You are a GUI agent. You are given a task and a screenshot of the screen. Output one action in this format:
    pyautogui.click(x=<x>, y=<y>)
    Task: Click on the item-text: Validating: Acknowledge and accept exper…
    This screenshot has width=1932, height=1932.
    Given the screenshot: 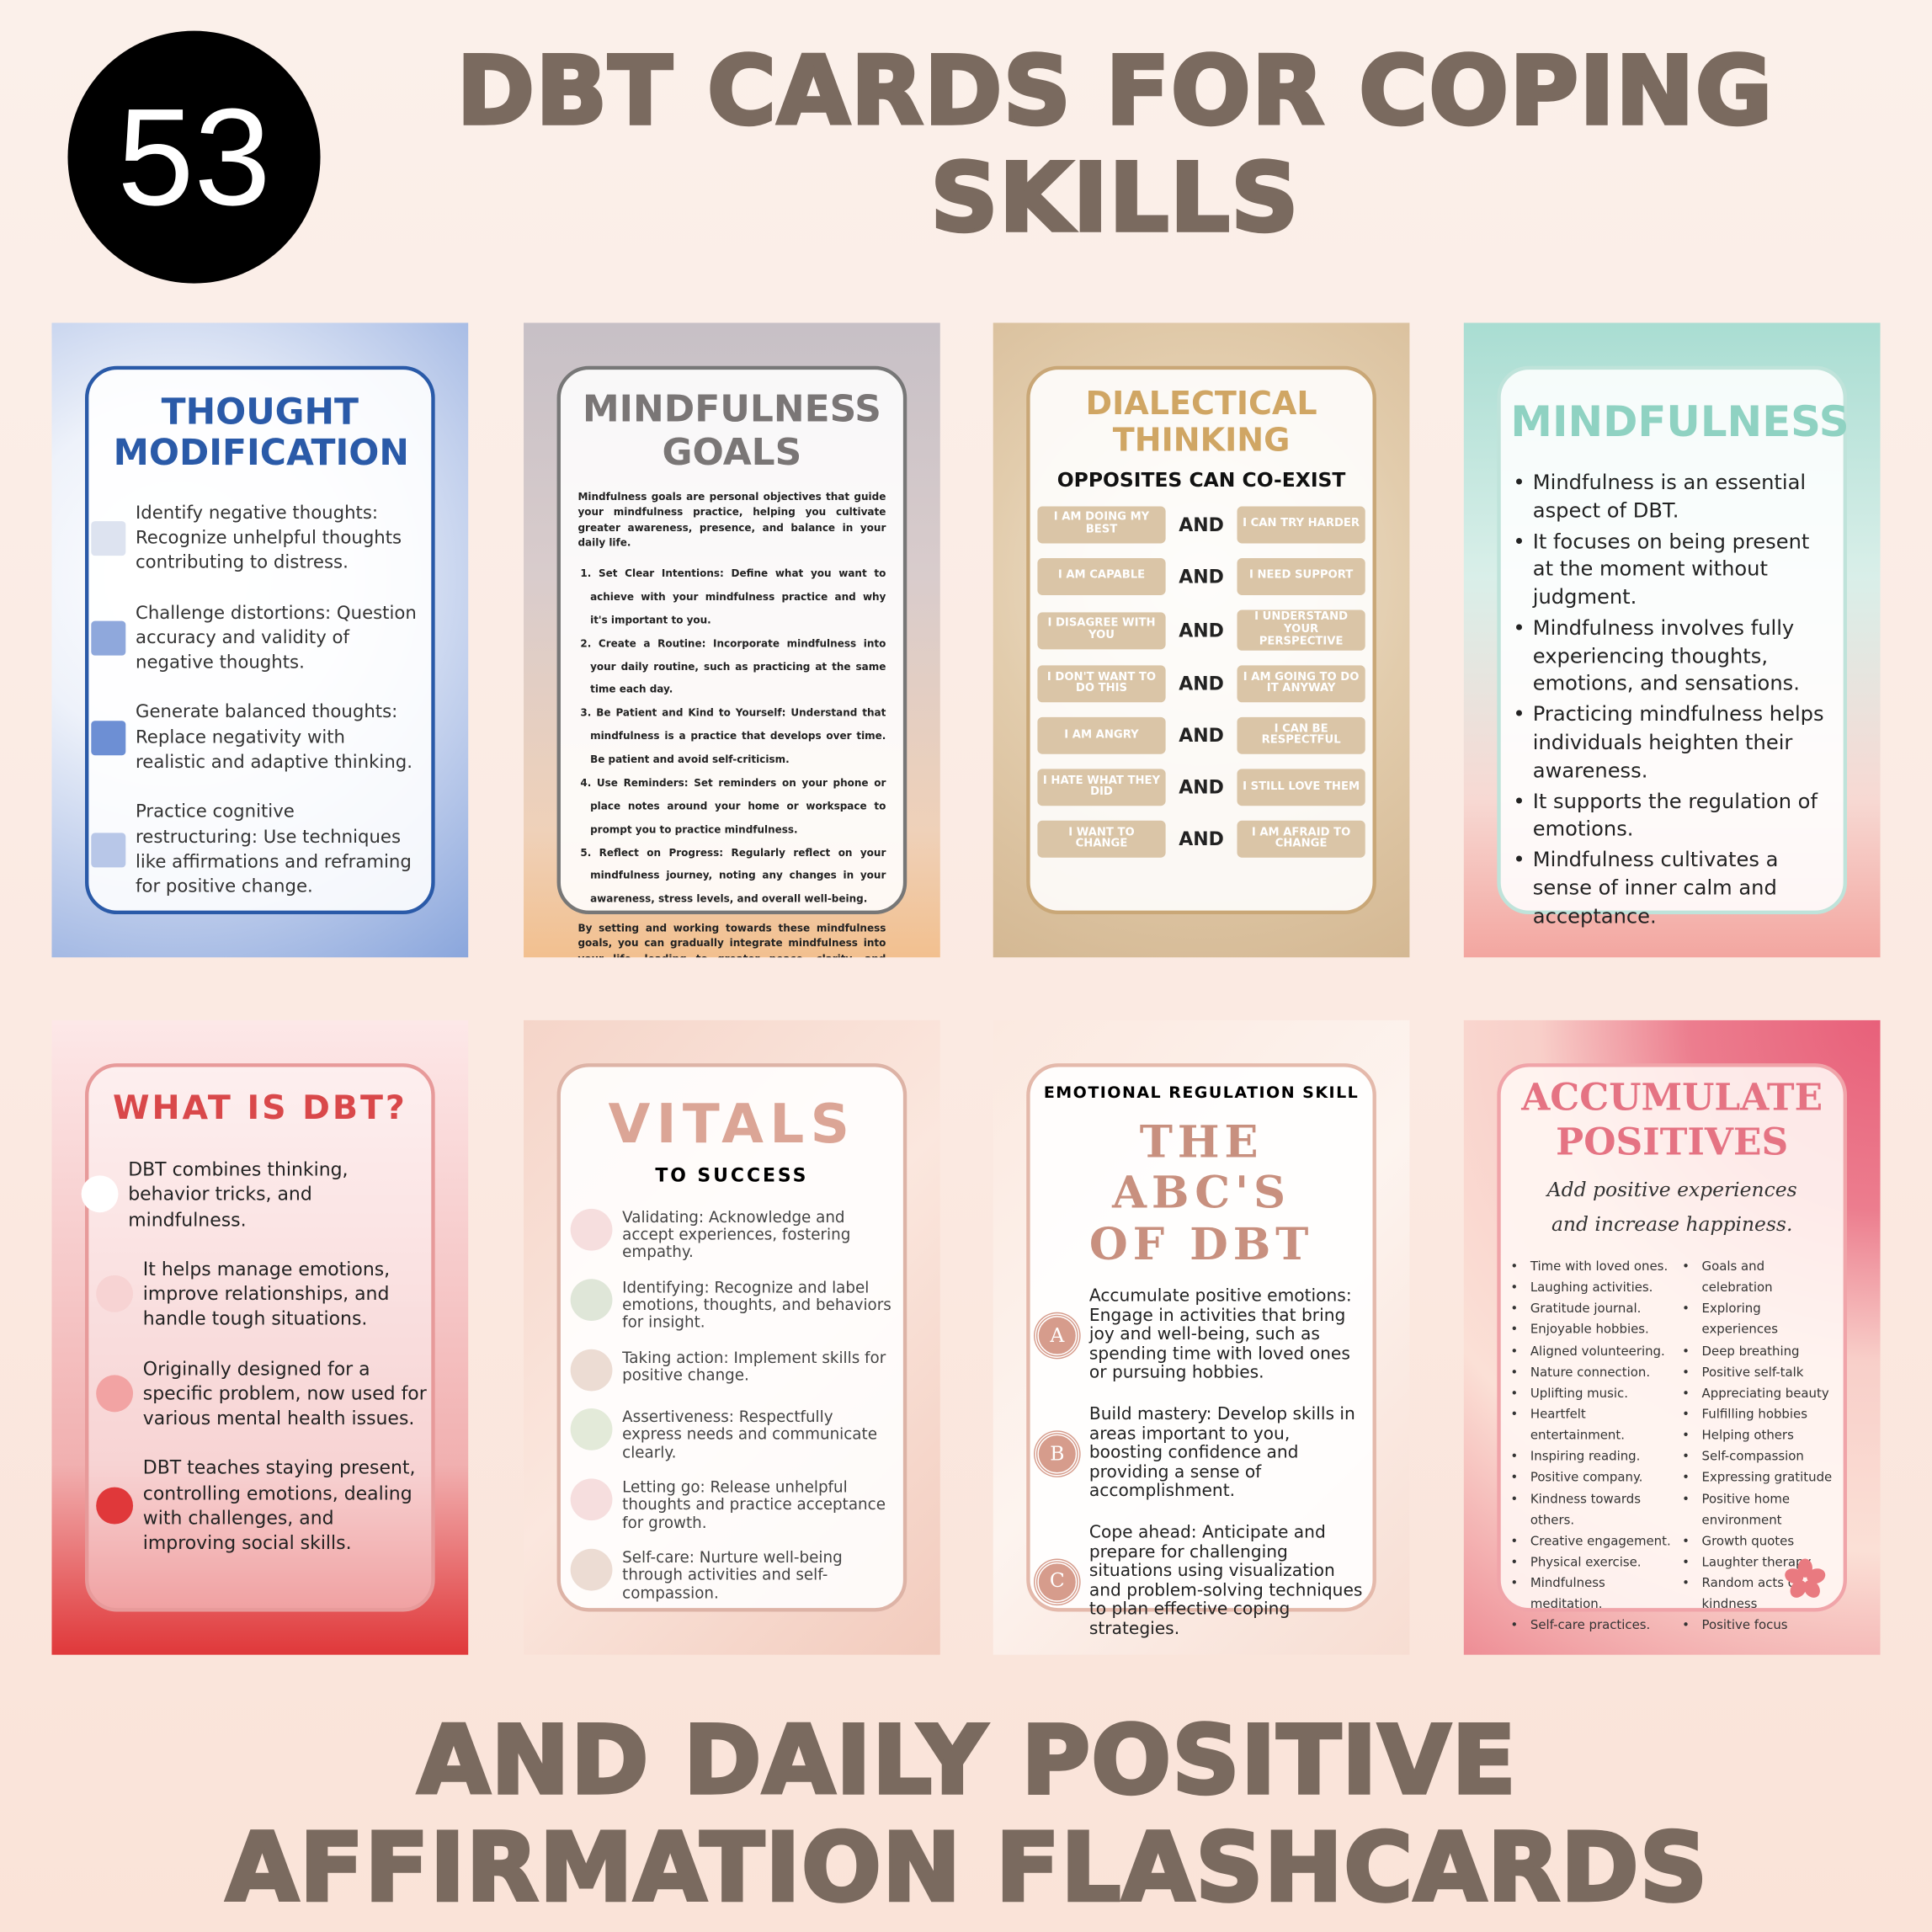 What is the action you would take?
    pyautogui.click(x=736, y=1234)
    